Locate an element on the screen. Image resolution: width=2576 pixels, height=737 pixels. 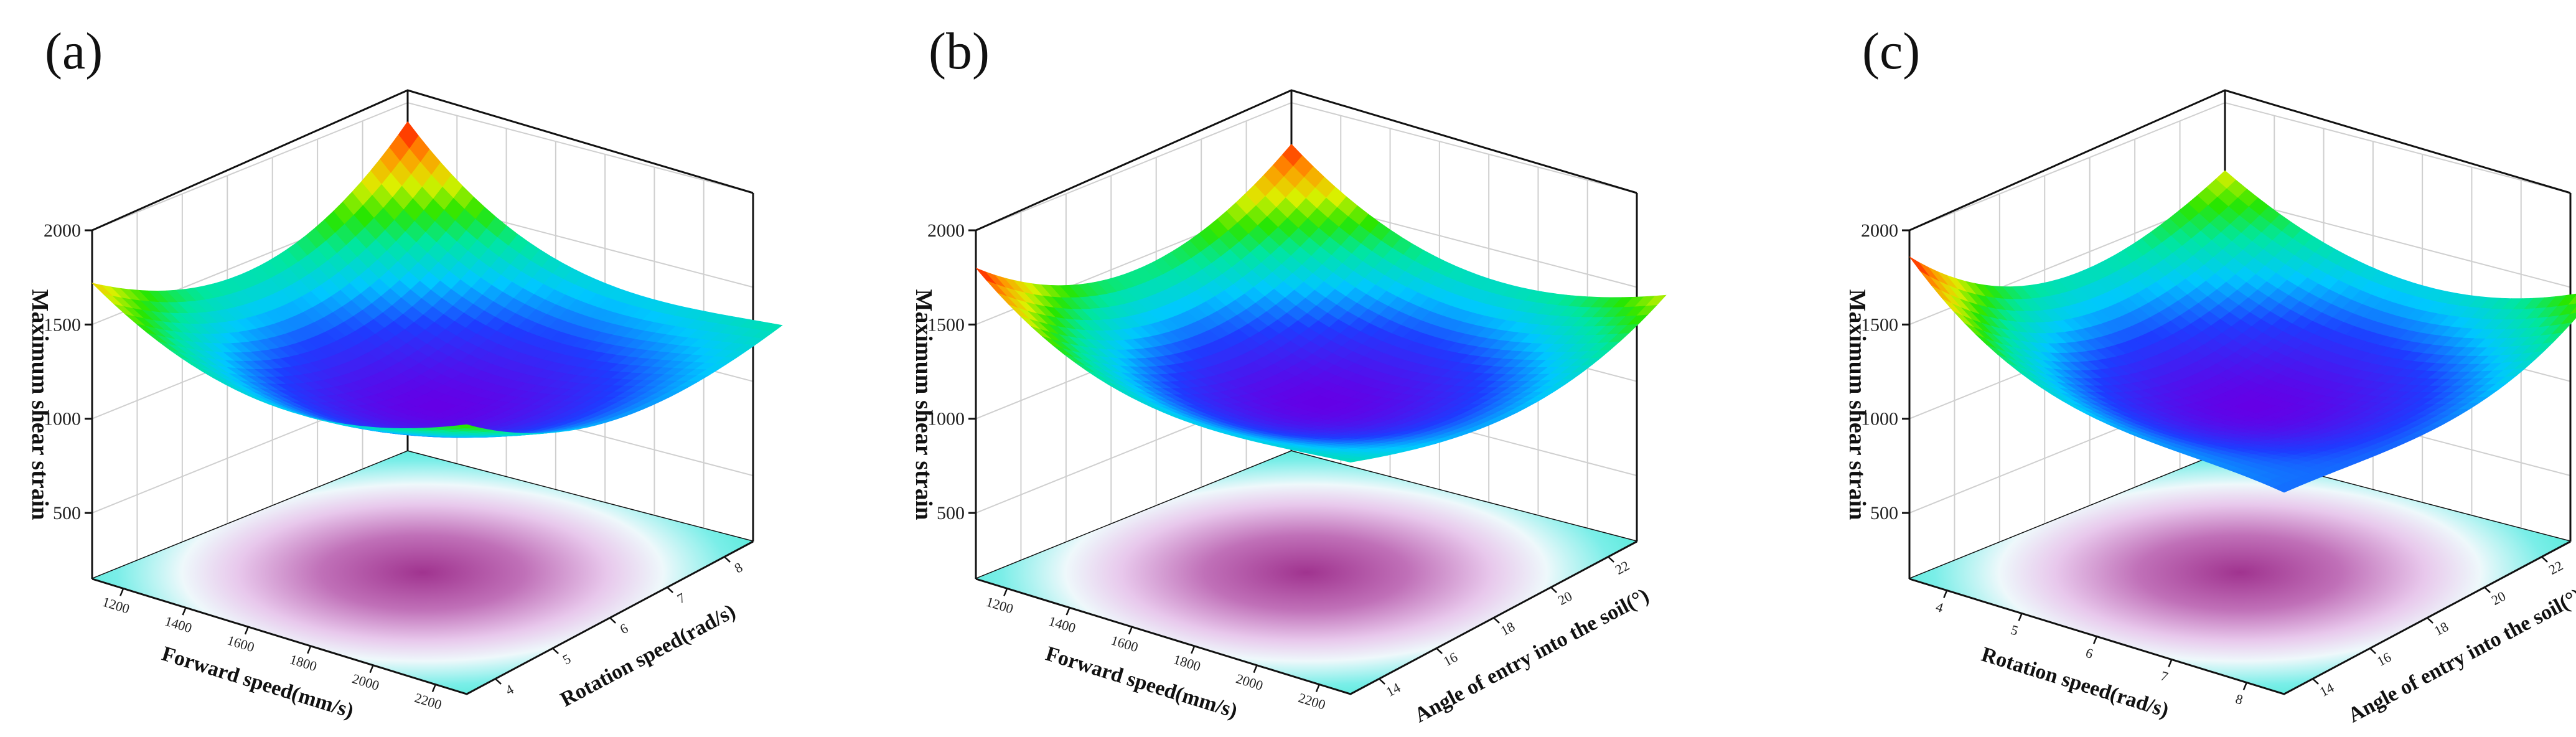
y-axis-tick-label: 8 is located at coordinates (738, 567).